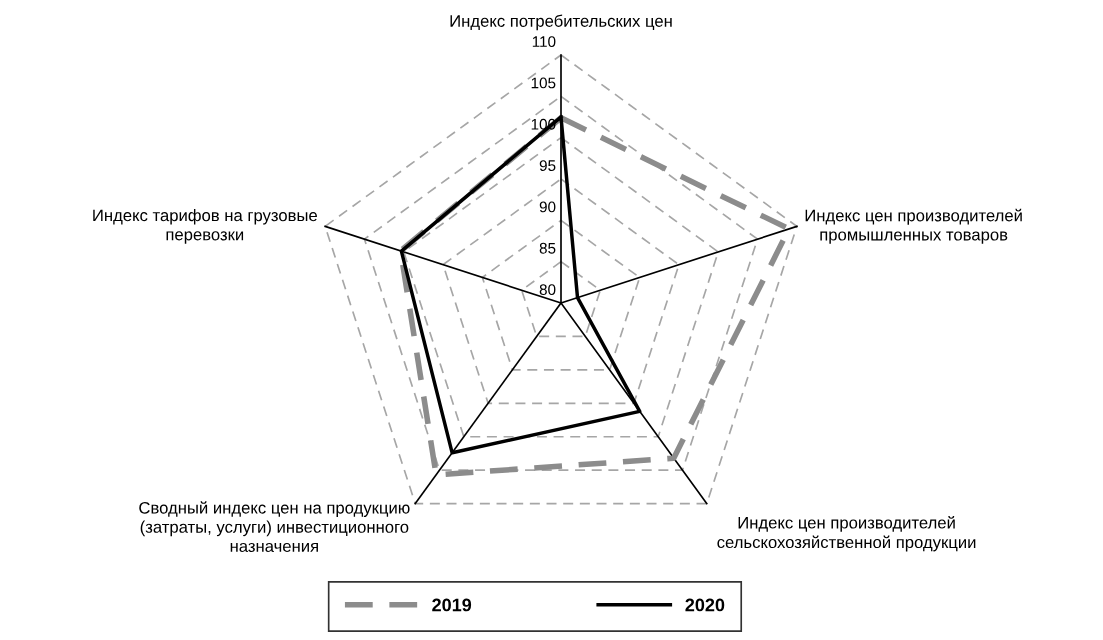 The image size is (1103, 640). Describe the element at coordinates (705, 605) in the screenshot. I see `legend-label: 2020` at that location.